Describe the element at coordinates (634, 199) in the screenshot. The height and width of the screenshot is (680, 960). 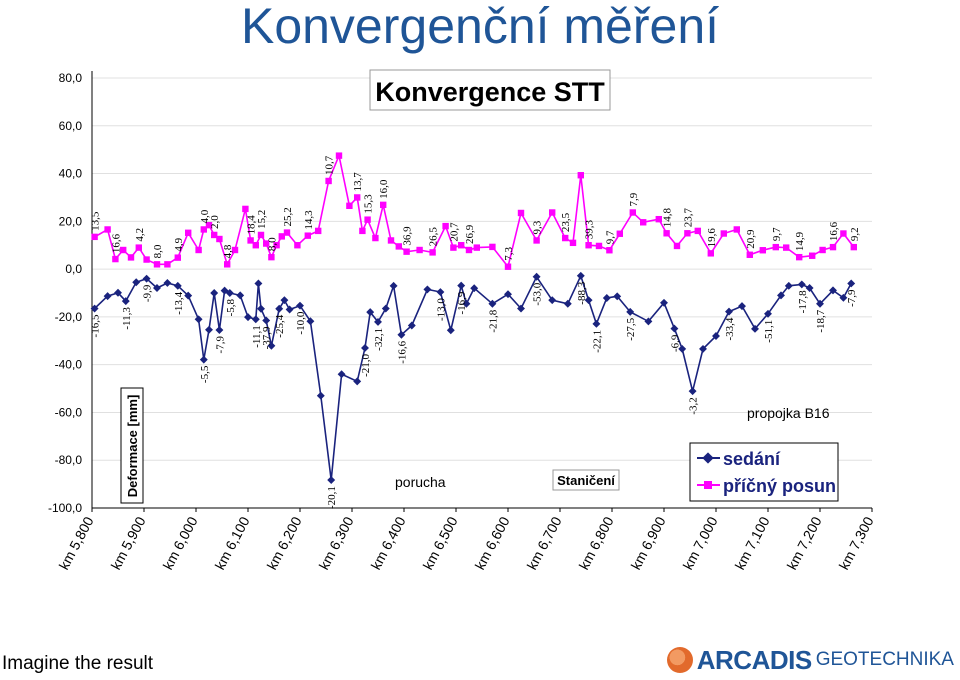
I see `data-label-pricny: 7,9` at that location.